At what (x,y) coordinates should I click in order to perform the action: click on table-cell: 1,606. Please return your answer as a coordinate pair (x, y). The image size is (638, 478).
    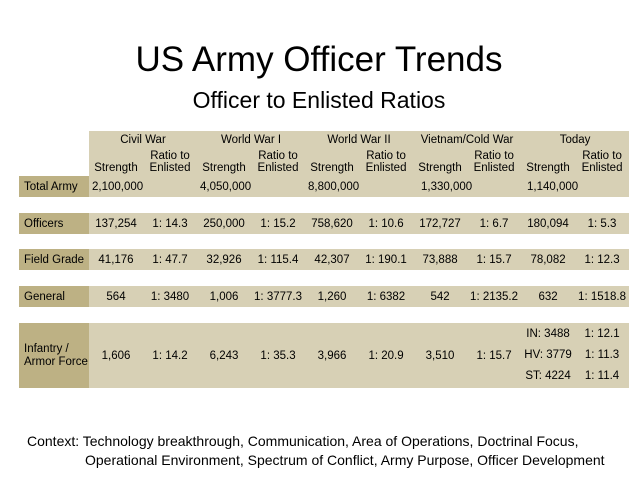
    Looking at the image, I should click on (116, 355).